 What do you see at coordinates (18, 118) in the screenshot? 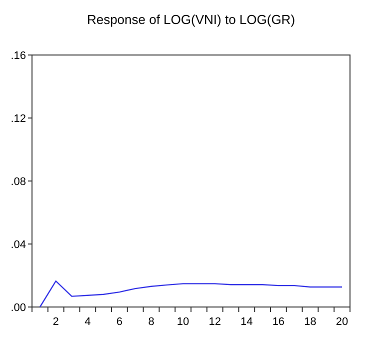
I see `y-tick-label: .12` at bounding box center [18, 118].